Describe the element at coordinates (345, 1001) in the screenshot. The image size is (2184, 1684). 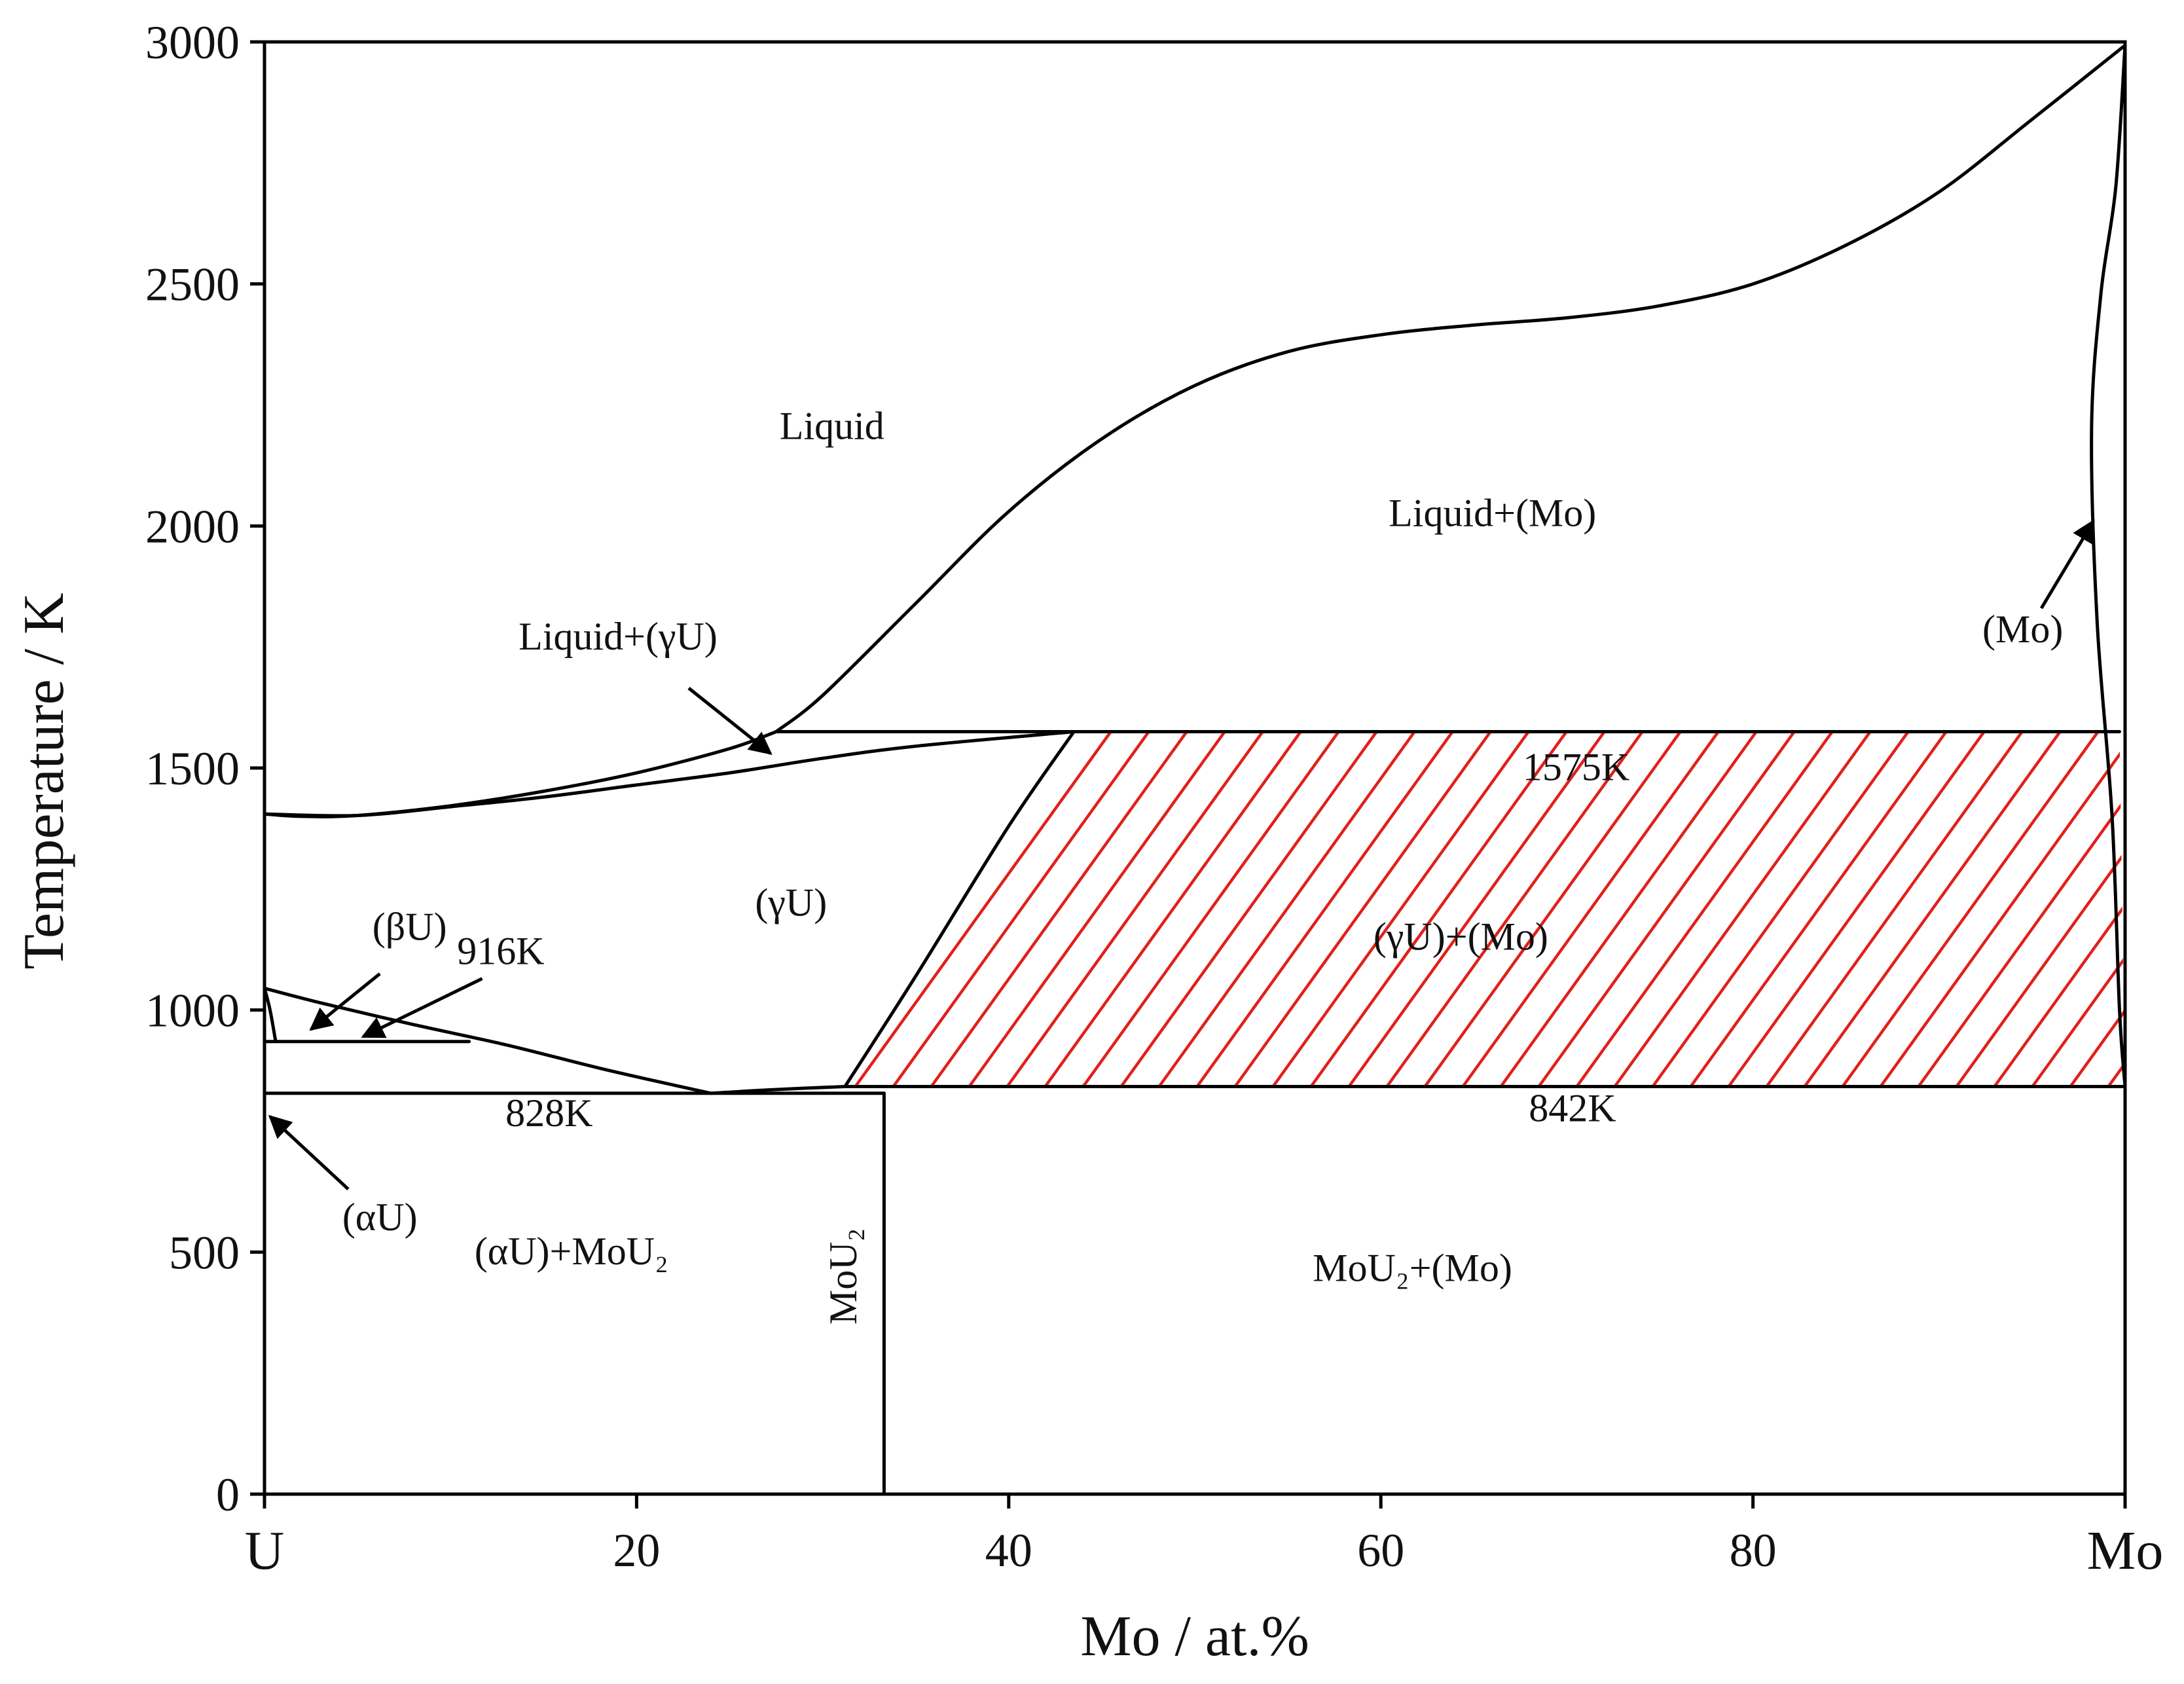
I see `arrow-to-beta-u` at that location.